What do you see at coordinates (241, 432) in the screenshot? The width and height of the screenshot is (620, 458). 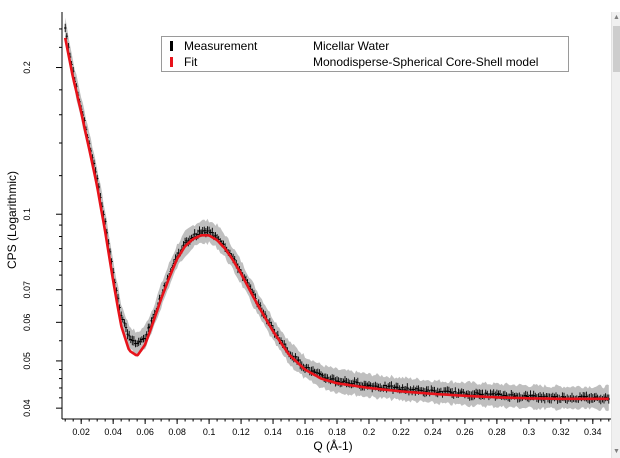 I see `x-tick-label: 0.12` at bounding box center [241, 432].